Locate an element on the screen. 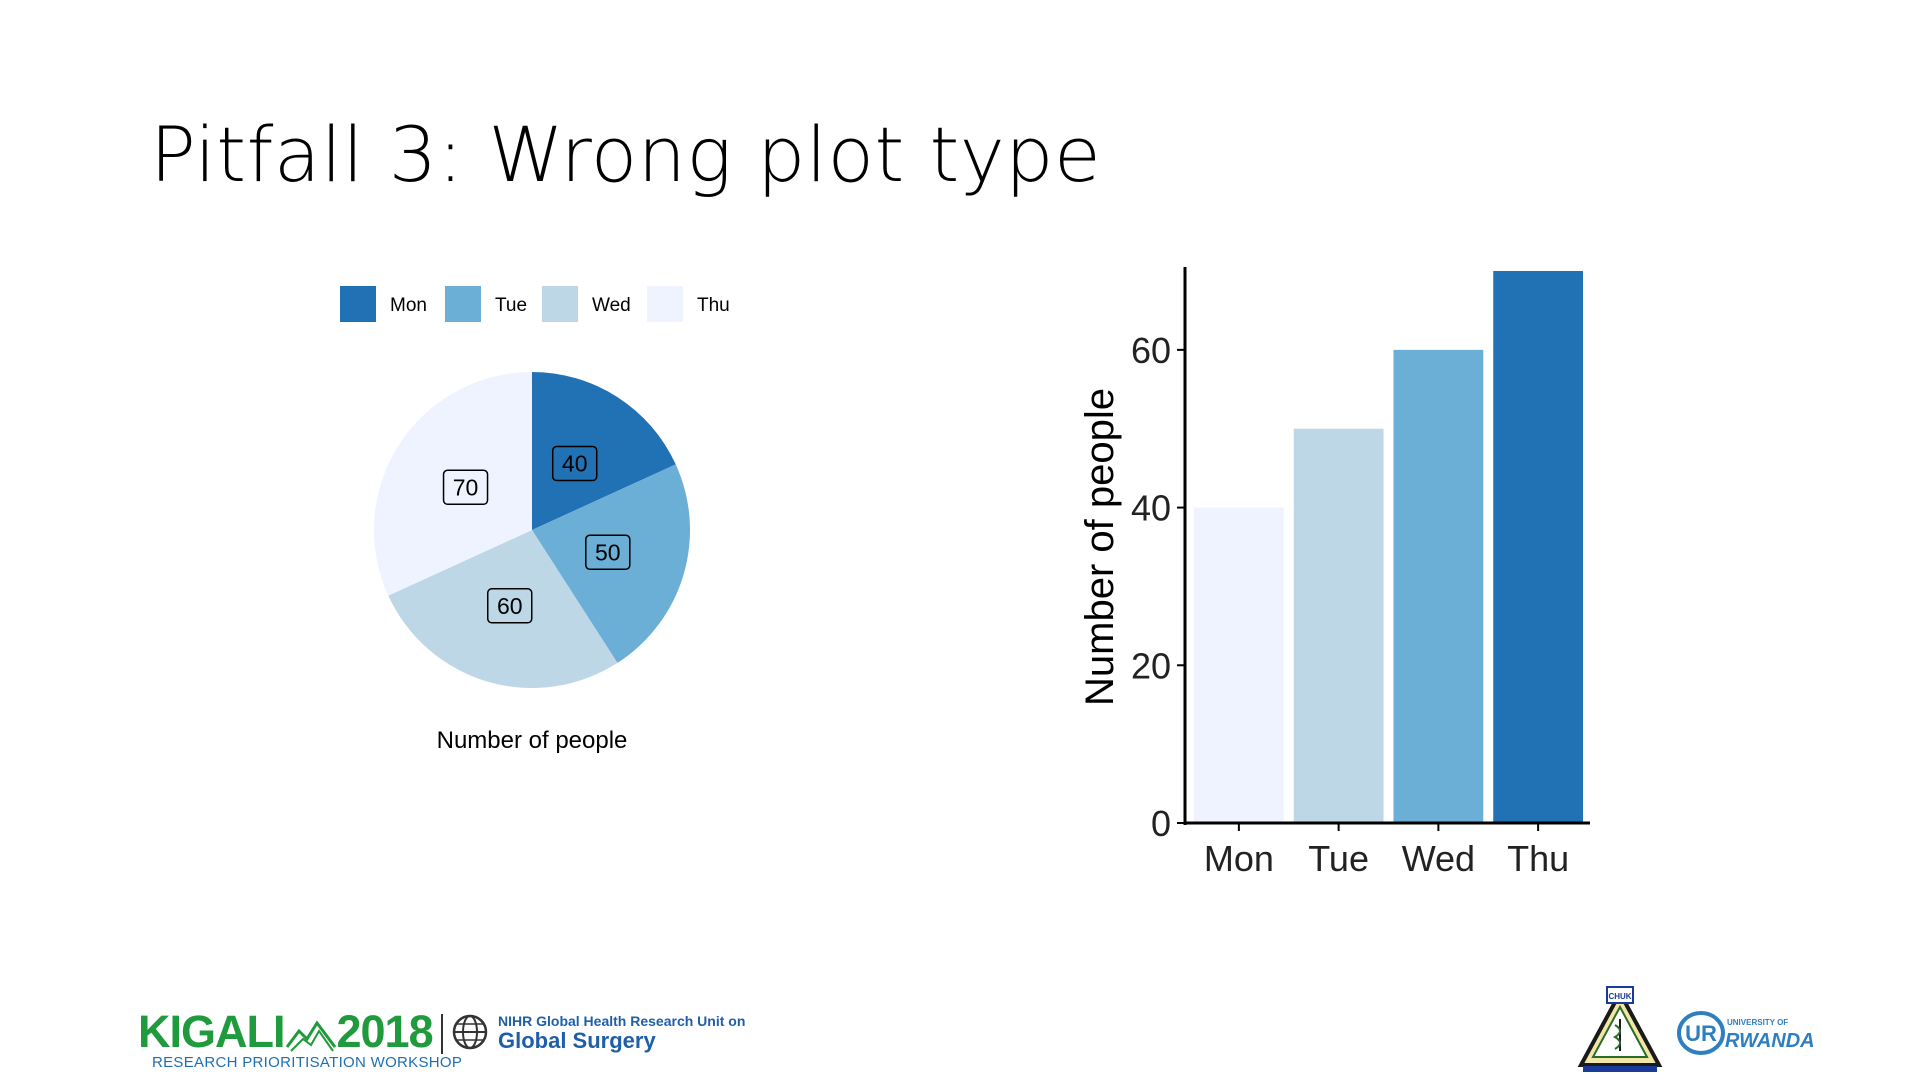 This screenshot has height=1080, width=1920. kigali-year: 2018 is located at coordinates (385, 1031).